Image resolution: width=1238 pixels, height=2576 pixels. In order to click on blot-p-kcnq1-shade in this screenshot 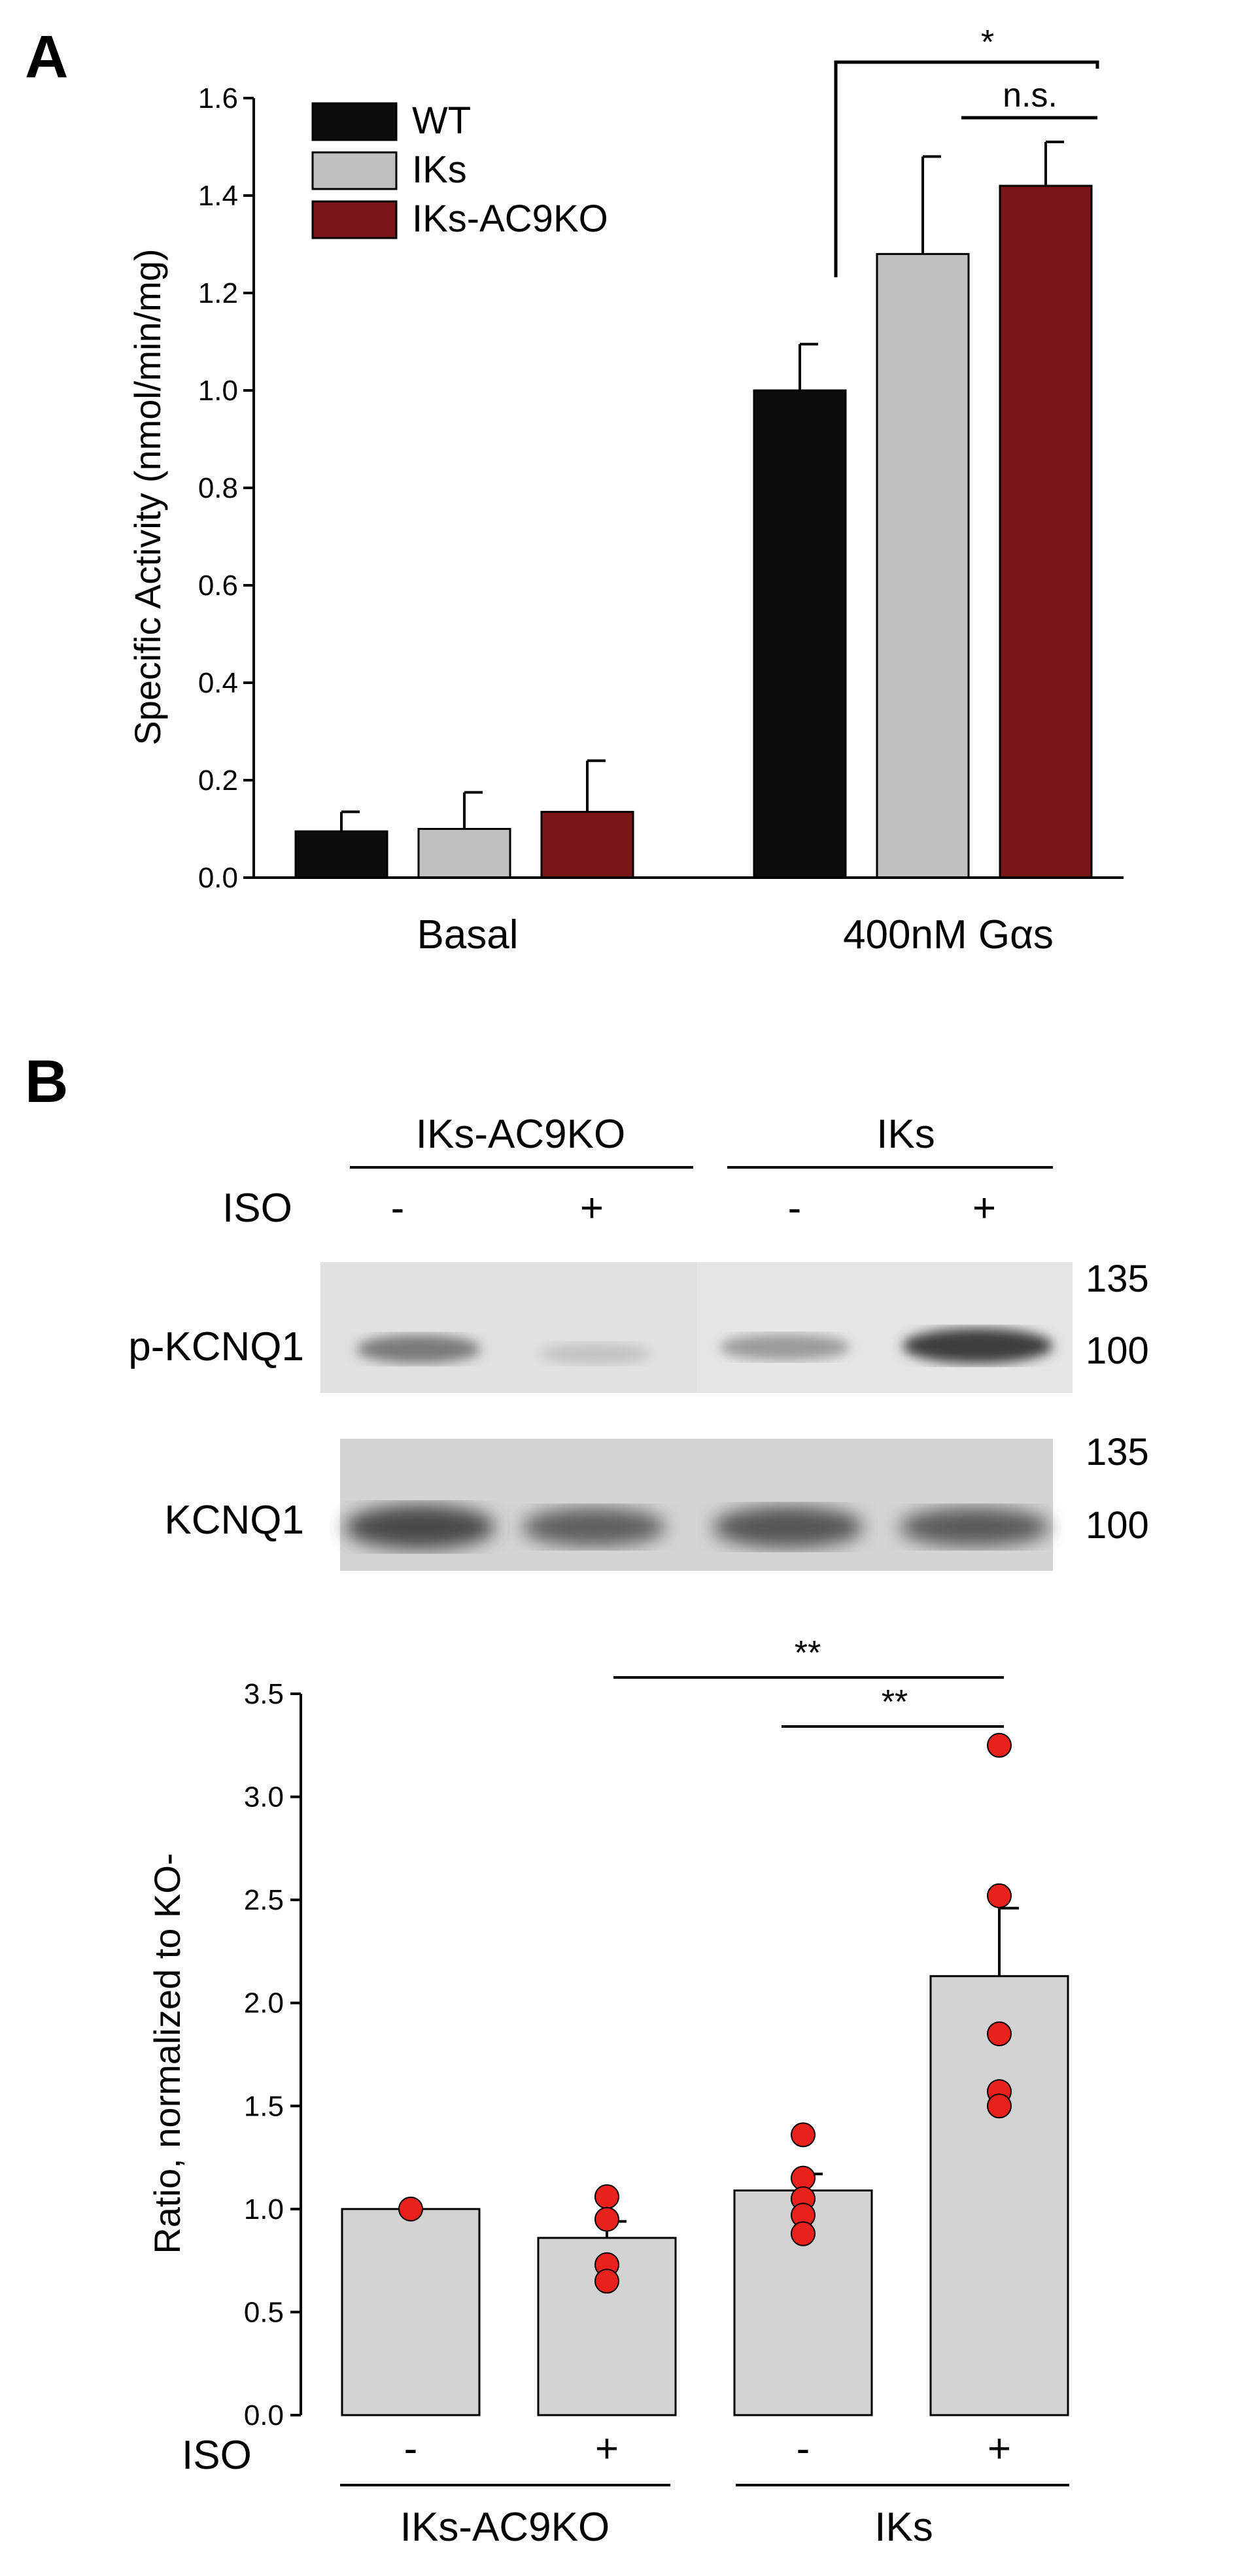, I will do `click(508, 1327)`.